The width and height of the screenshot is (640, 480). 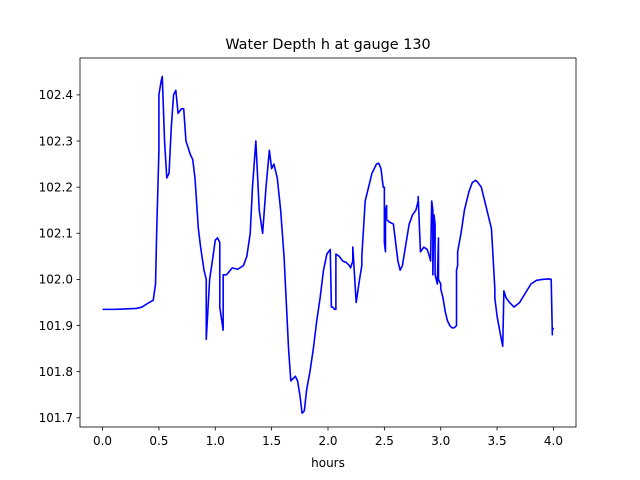 What do you see at coordinates (158, 441) in the screenshot?
I see `x-tick-label: 0.5` at bounding box center [158, 441].